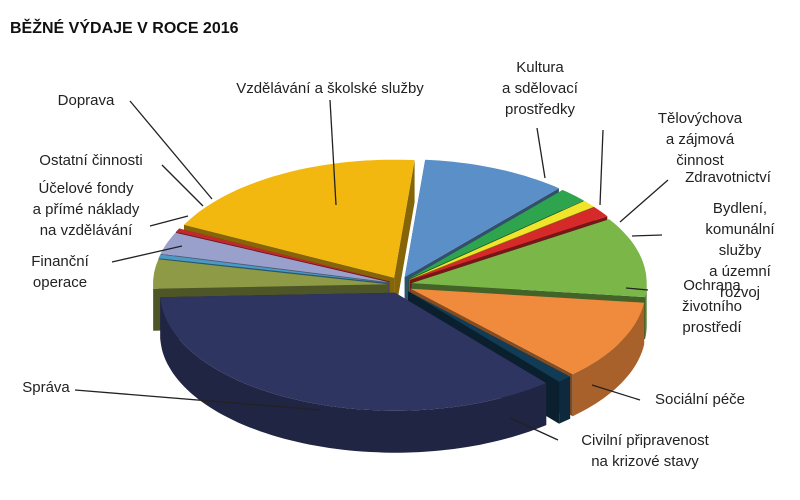  Describe the element at coordinates (330, 88) in the screenshot. I see `slice-label: Vzdělávání a školské služby` at that location.